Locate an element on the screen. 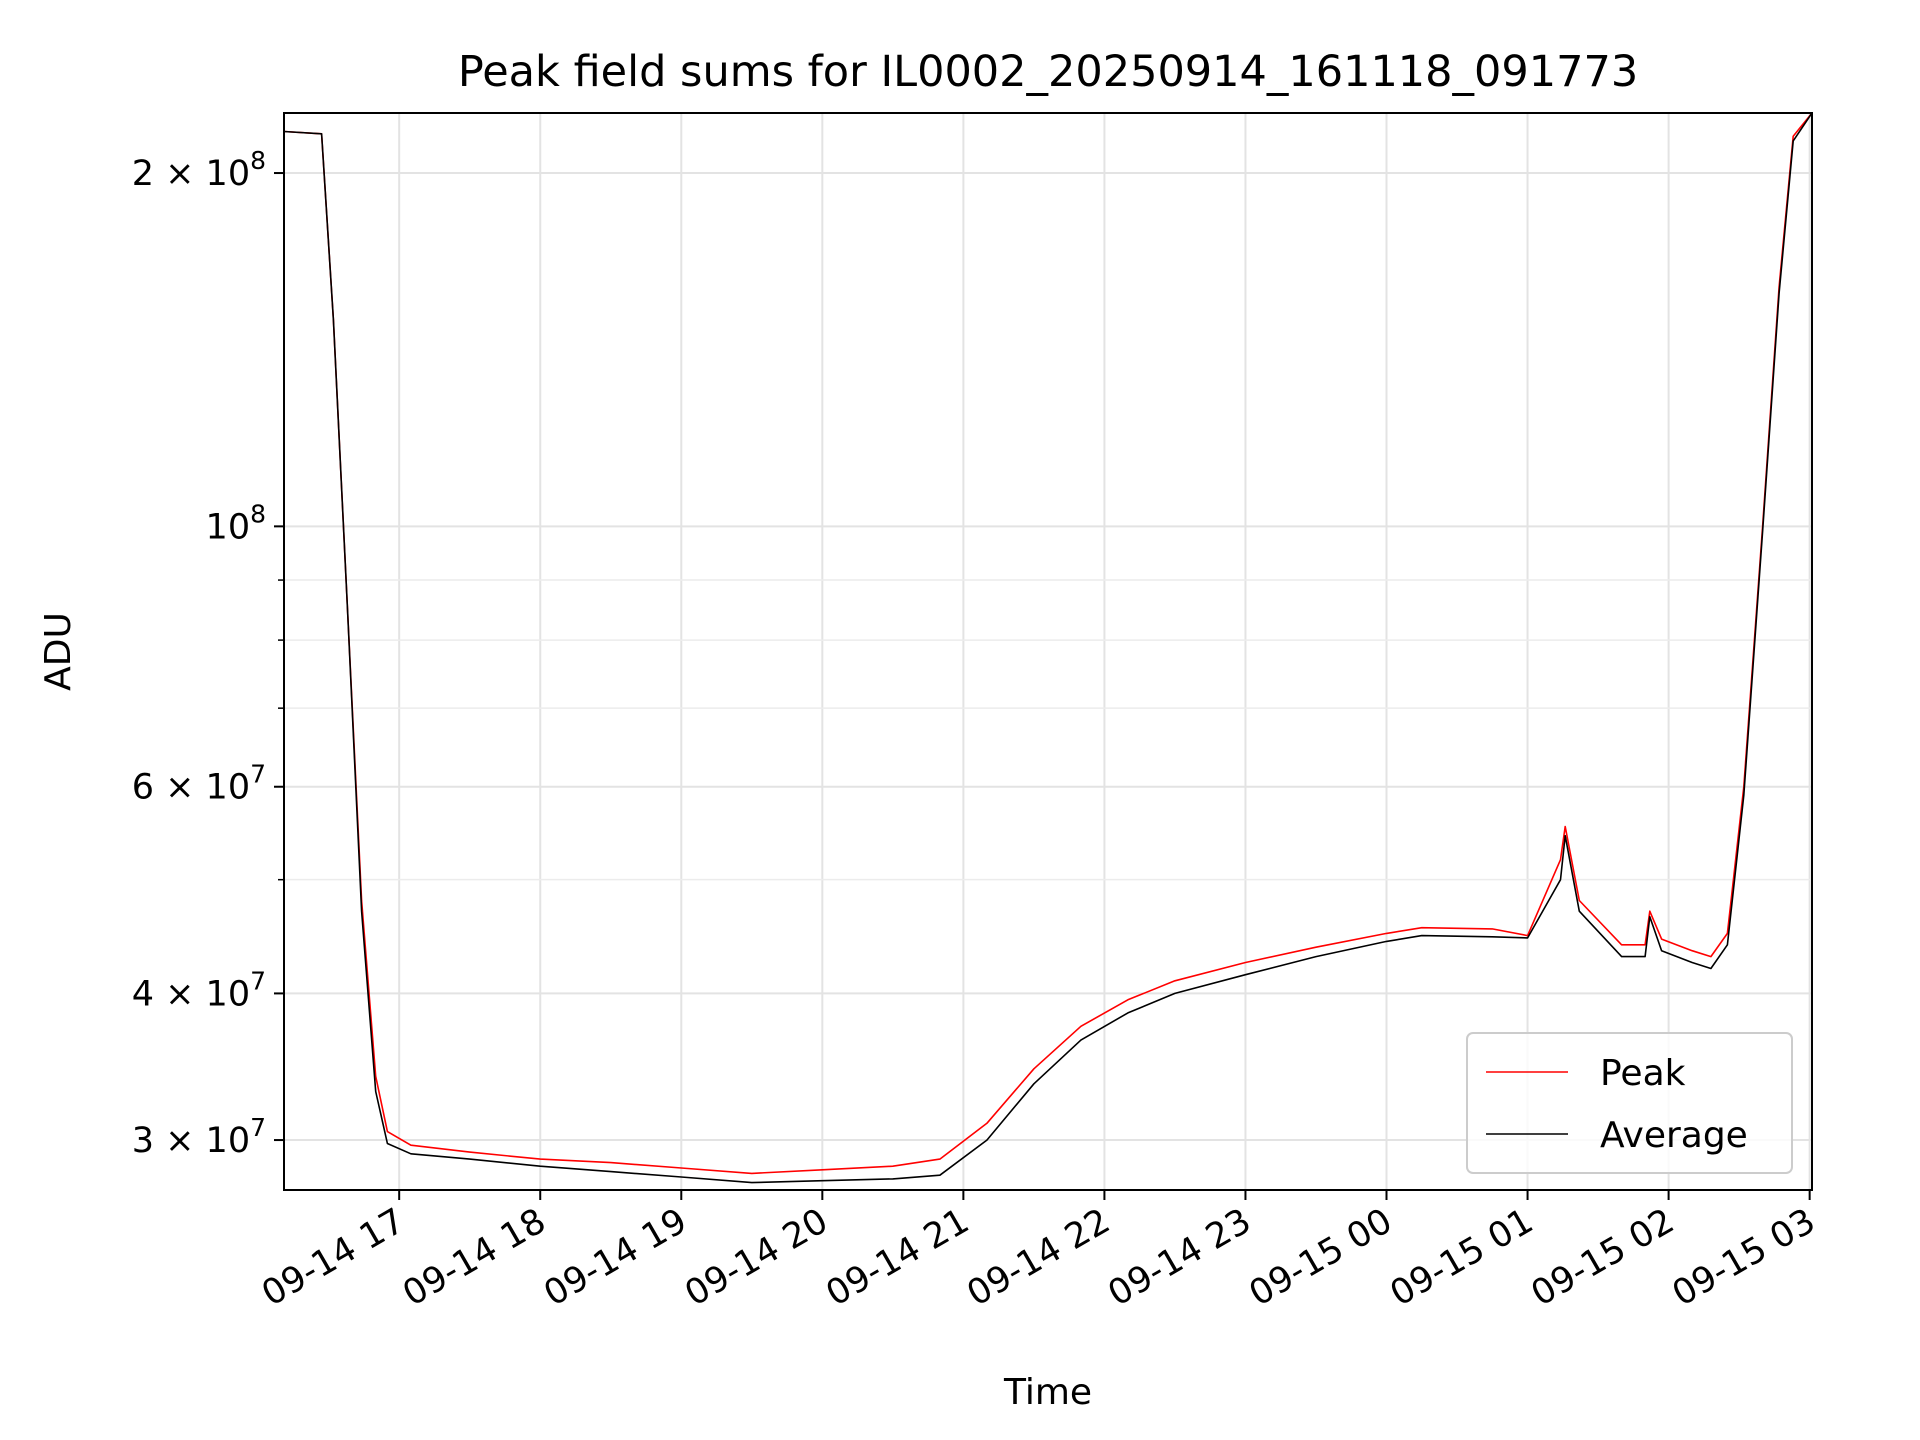  y-tick-label: 4 × 107 is located at coordinates (199, 990).